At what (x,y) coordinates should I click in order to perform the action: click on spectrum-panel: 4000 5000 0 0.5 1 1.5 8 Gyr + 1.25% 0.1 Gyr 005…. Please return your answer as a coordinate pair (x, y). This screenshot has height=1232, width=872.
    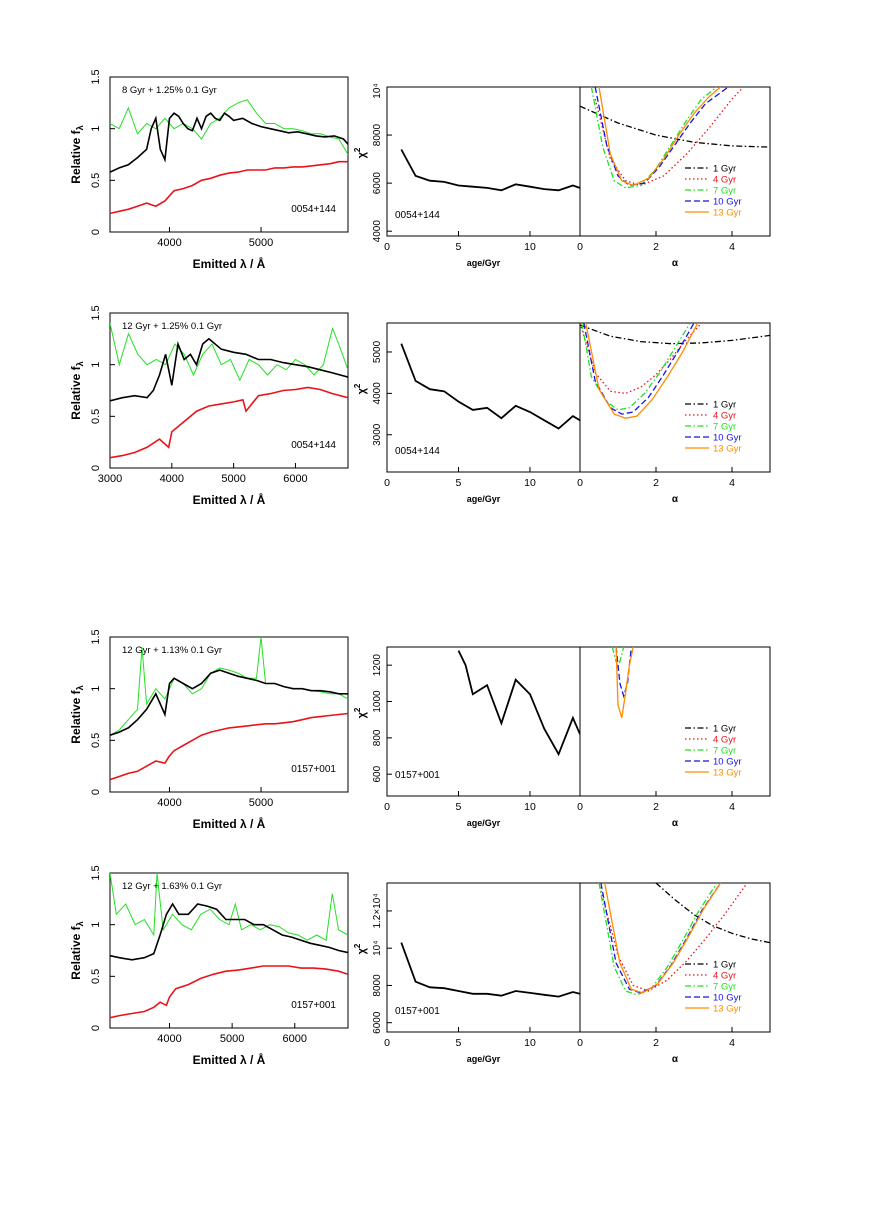
    Looking at the image, I should click on (209, 170).